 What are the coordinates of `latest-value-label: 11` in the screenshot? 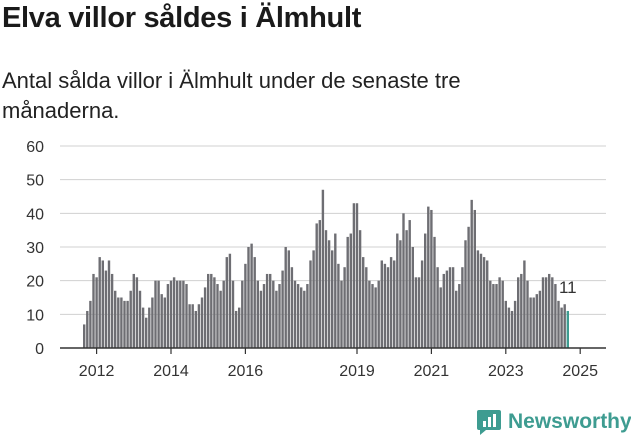 It's located at (568, 287).